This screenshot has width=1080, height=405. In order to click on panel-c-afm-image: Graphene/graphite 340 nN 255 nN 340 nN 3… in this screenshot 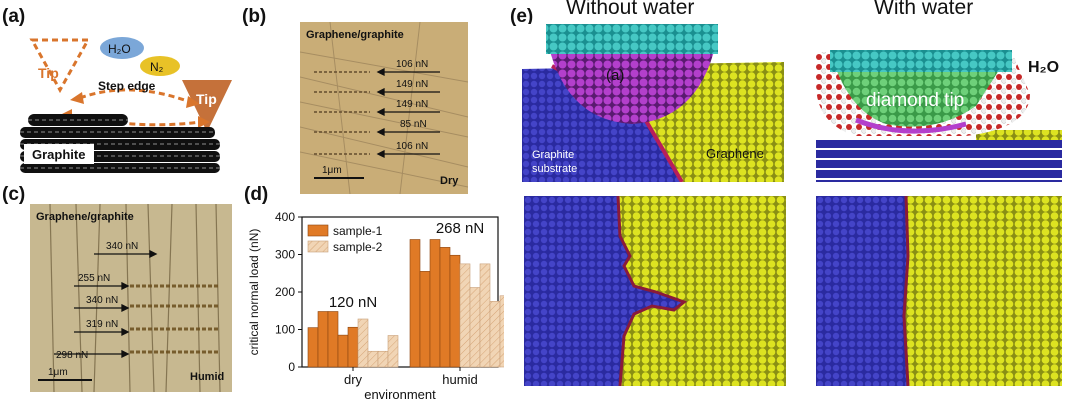, I will do `click(131, 298)`.